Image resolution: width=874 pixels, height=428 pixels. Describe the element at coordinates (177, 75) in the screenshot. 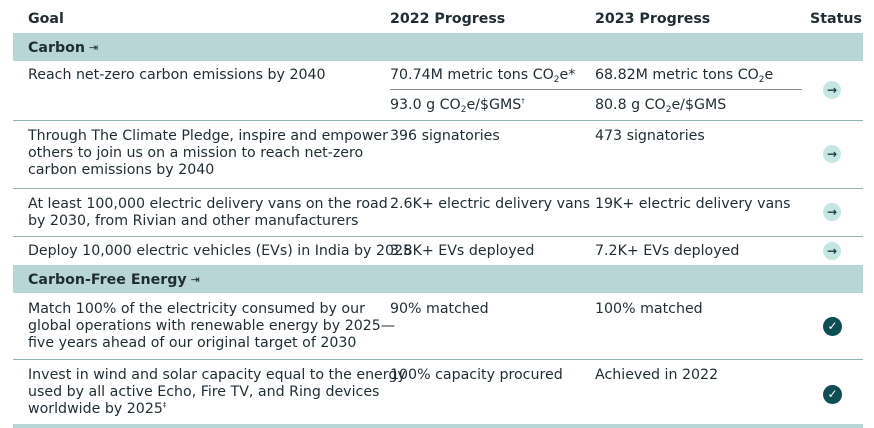

I see `goal-text: Reach net-zero carbon emissions by 2040` at that location.